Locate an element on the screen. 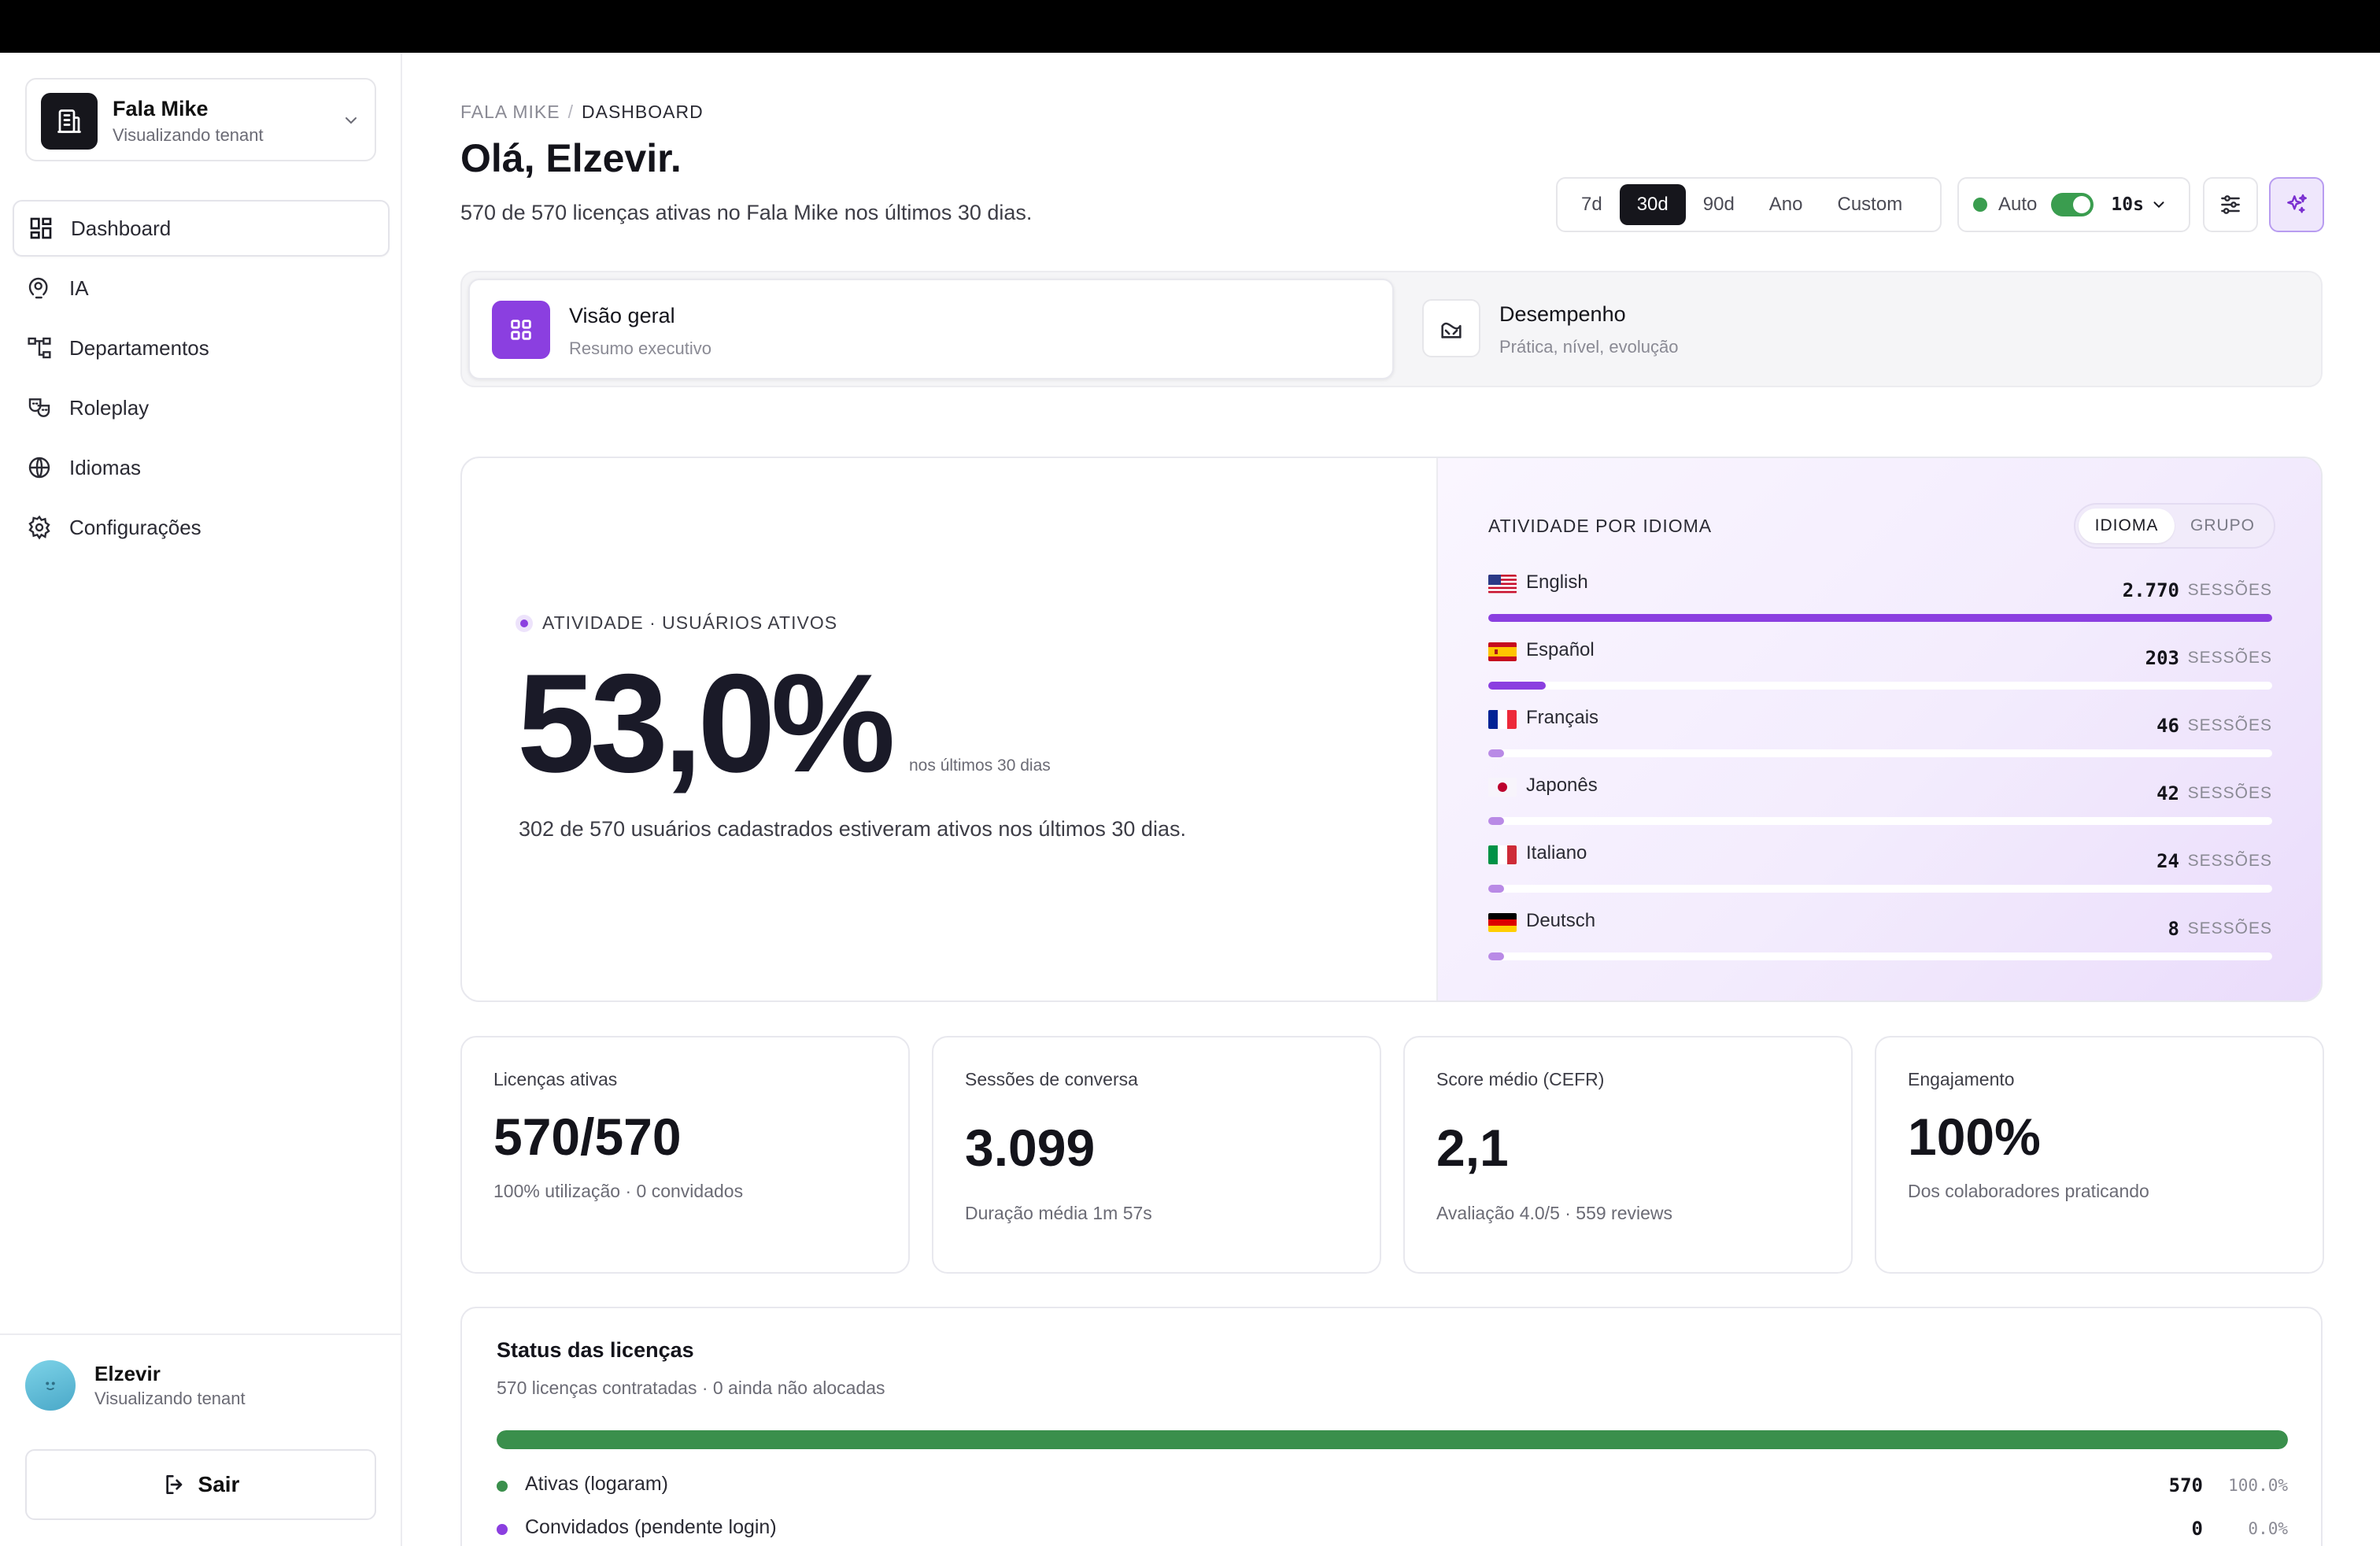 This screenshot has height=1546, width=2380. language-sessions: 2.770 is located at coordinates (2150, 590).